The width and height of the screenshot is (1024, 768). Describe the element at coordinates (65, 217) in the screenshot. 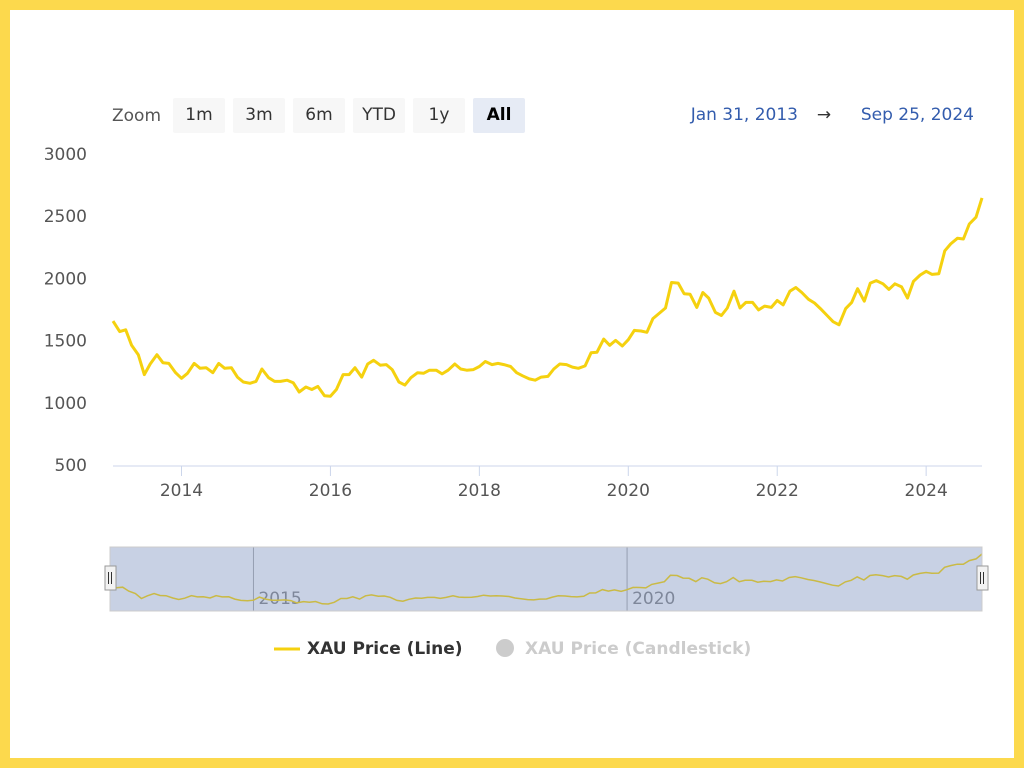

I see `y-tick-label: 2500` at that location.